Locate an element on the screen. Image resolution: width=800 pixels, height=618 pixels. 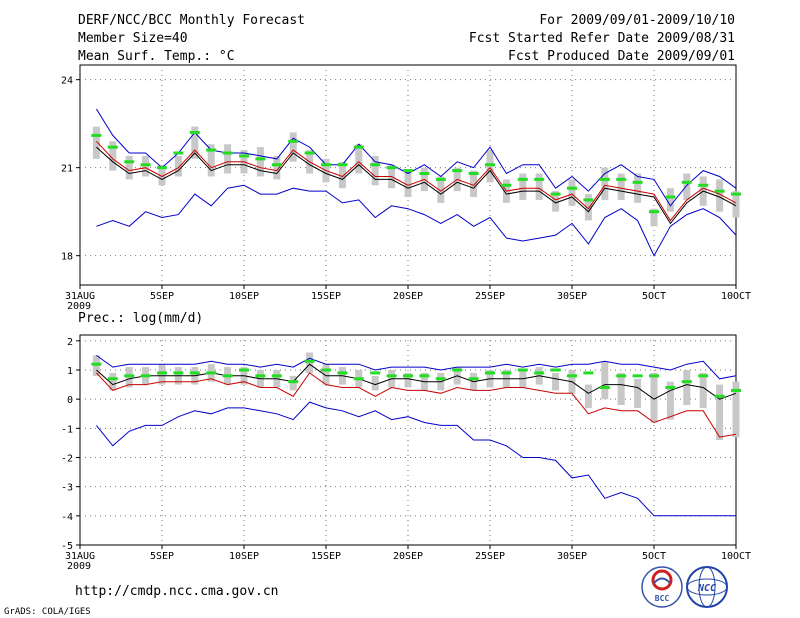
chart-title-precip: Prec.: log(mm/d) is located at coordinates (140, 318).